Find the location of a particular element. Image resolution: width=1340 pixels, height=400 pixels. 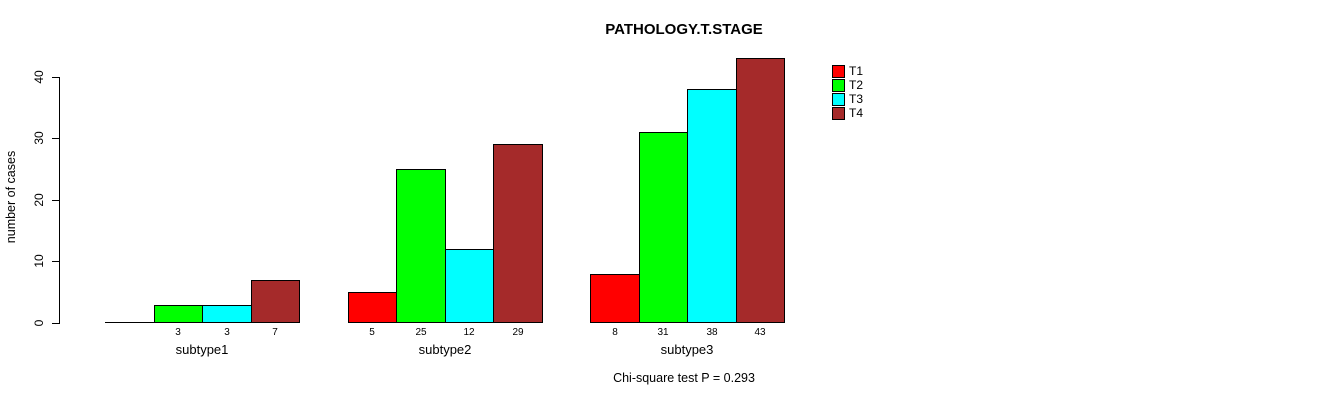

bar-value-label: 7 is located at coordinates (275, 332).